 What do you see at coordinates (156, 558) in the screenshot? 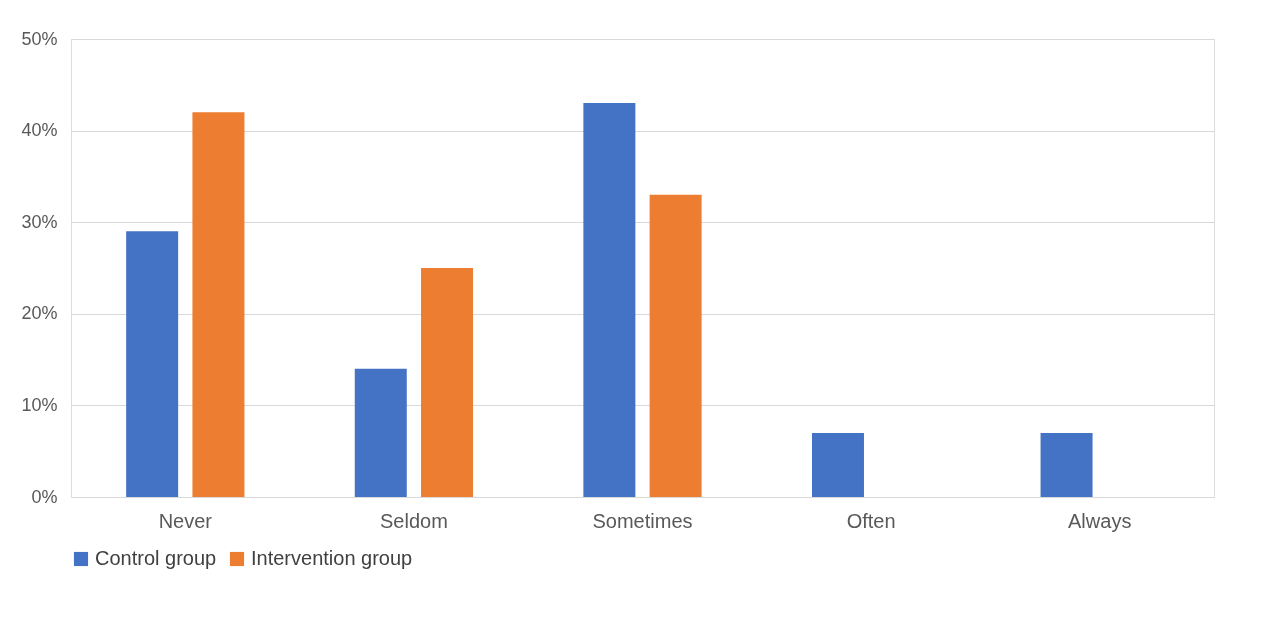
I see `legend-label: Control group` at bounding box center [156, 558].